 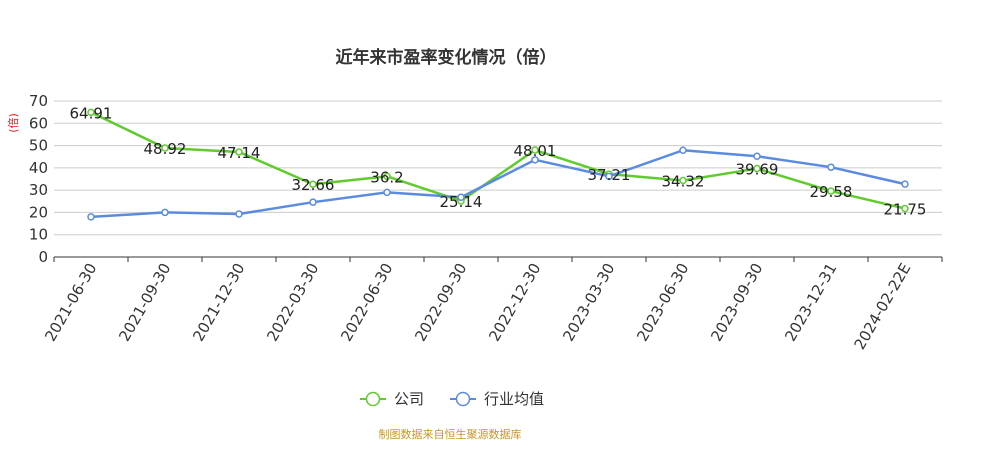 What do you see at coordinates (38, 123) in the screenshot?
I see `y-tick-label: 60` at bounding box center [38, 123].